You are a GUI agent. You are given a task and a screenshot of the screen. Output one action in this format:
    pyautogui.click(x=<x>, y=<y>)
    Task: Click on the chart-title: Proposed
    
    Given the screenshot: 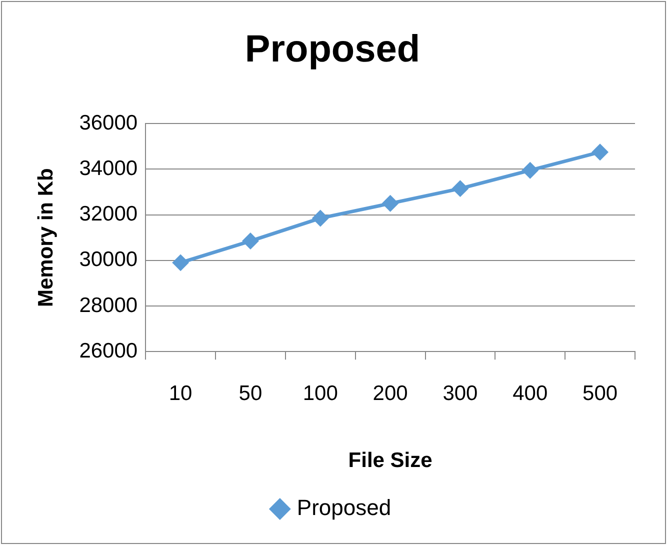 What is the action you would take?
    pyautogui.click(x=332, y=49)
    